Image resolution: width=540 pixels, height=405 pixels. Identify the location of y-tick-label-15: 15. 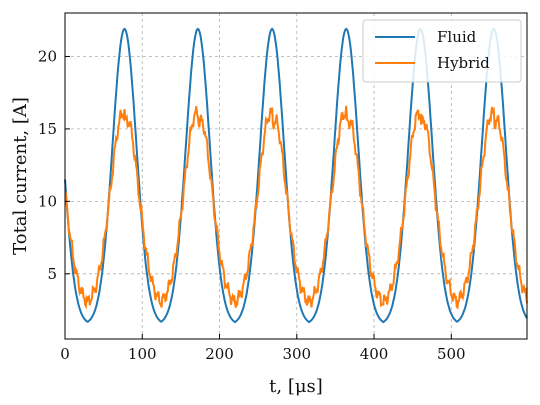
(47, 129).